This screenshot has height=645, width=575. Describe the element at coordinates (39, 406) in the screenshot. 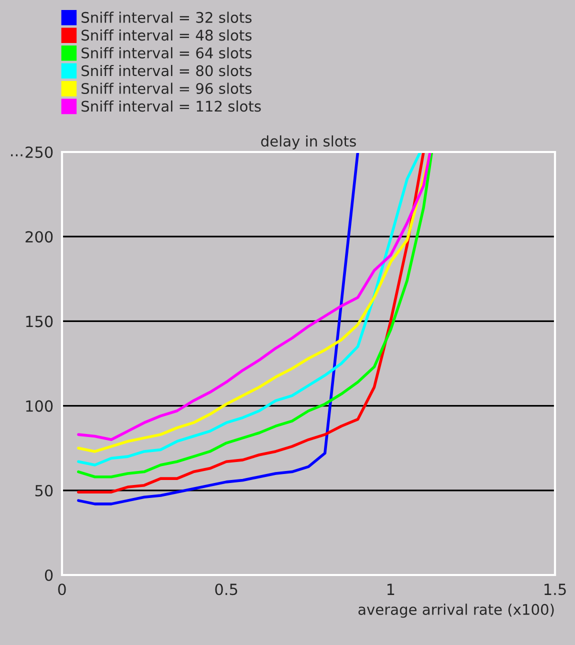

I see `y-tick-label: 100` at that location.